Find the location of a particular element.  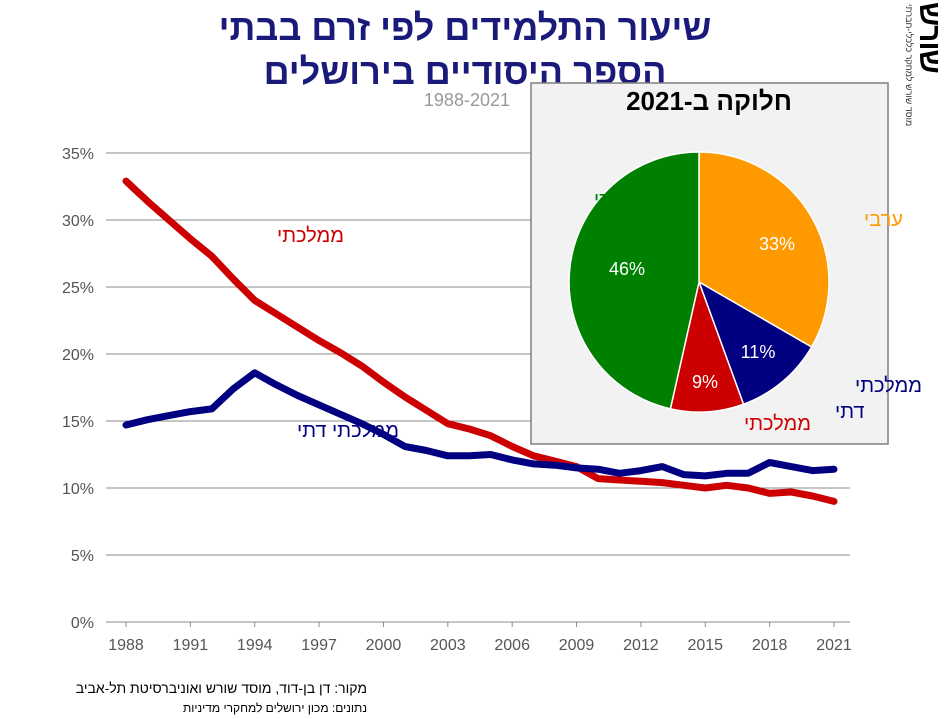

x-tick-label: 2012 is located at coordinates (641, 645).